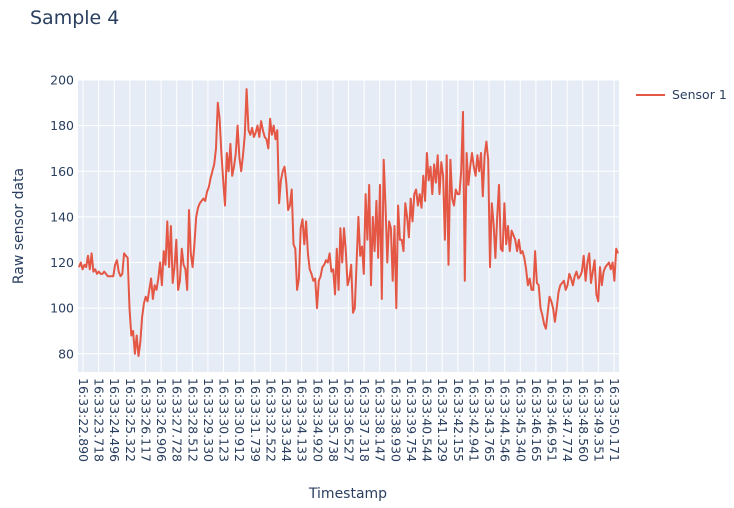 Image resolution: width=734 pixels, height=508 pixels. What do you see at coordinates (317, 420) in the screenshot?
I see `x-tick-label: 16:33:34.920` at bounding box center [317, 420].